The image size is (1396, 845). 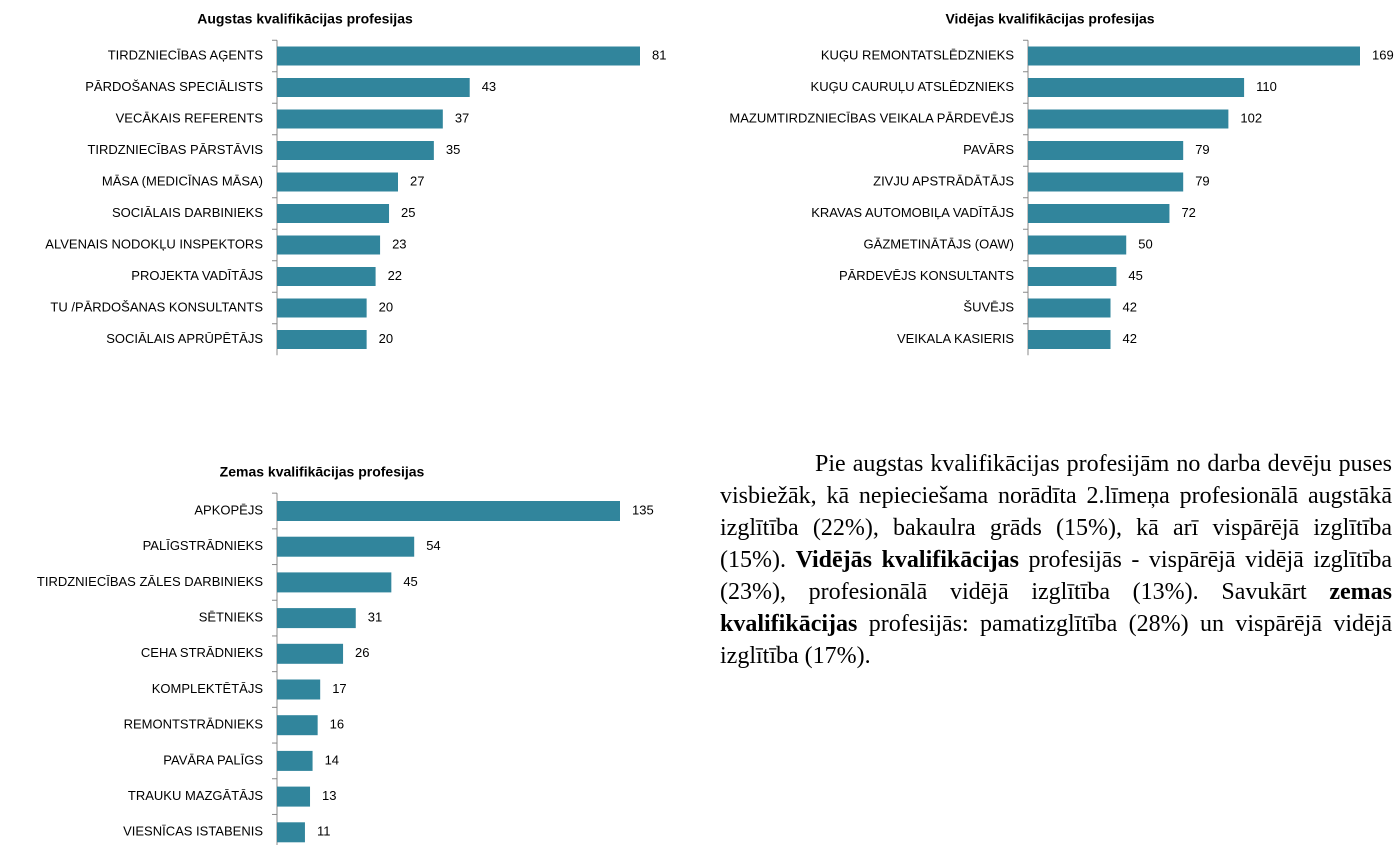 What do you see at coordinates (659, 54) in the screenshot?
I see `data-label: 81` at bounding box center [659, 54].